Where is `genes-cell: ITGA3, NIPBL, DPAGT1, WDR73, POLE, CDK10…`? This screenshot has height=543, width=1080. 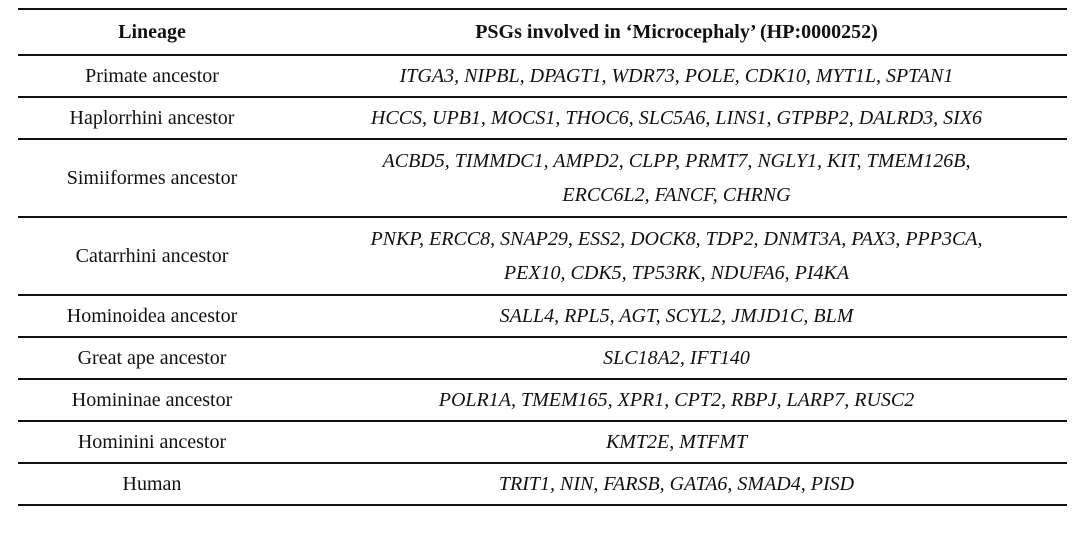 genes-cell: ITGA3, NIPBL, DPAGT1, WDR73, POLE, CDK10… is located at coordinates (676, 76).